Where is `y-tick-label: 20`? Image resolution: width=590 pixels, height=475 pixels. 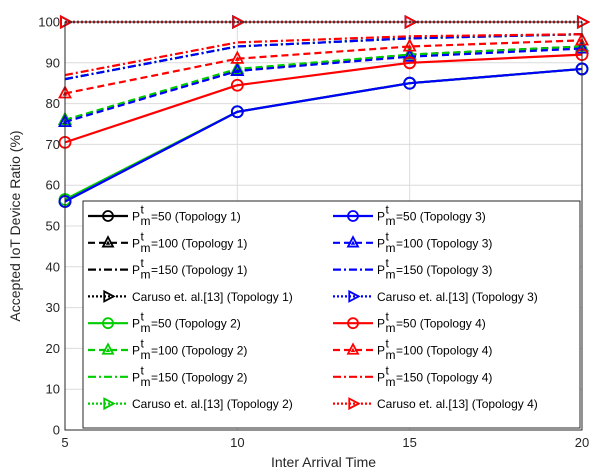
y-tick-label: 20 is located at coordinates (53, 348).